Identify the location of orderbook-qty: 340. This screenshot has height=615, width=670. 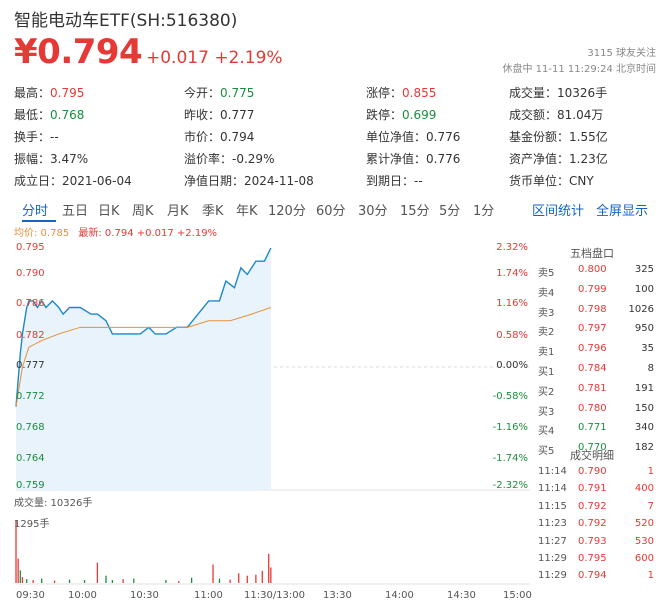
(644, 428).